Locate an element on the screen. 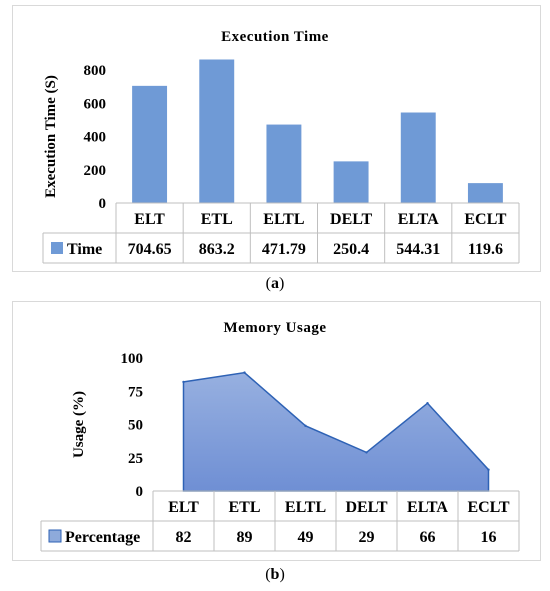  bar-elt is located at coordinates (150, 144).